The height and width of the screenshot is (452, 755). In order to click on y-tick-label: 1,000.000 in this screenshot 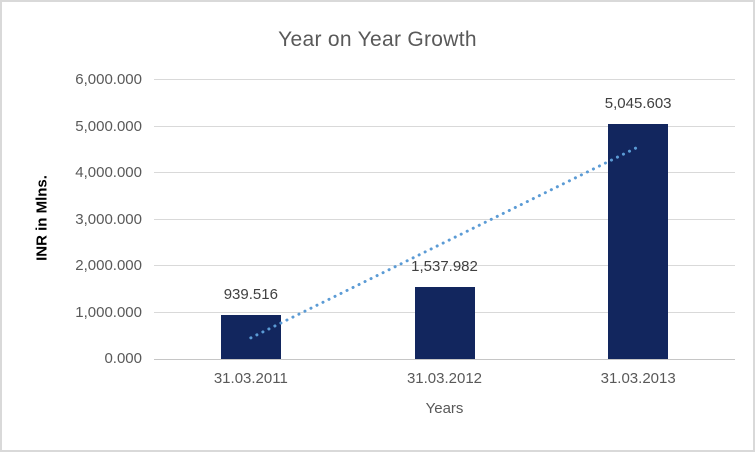, I will do `click(108, 312)`.